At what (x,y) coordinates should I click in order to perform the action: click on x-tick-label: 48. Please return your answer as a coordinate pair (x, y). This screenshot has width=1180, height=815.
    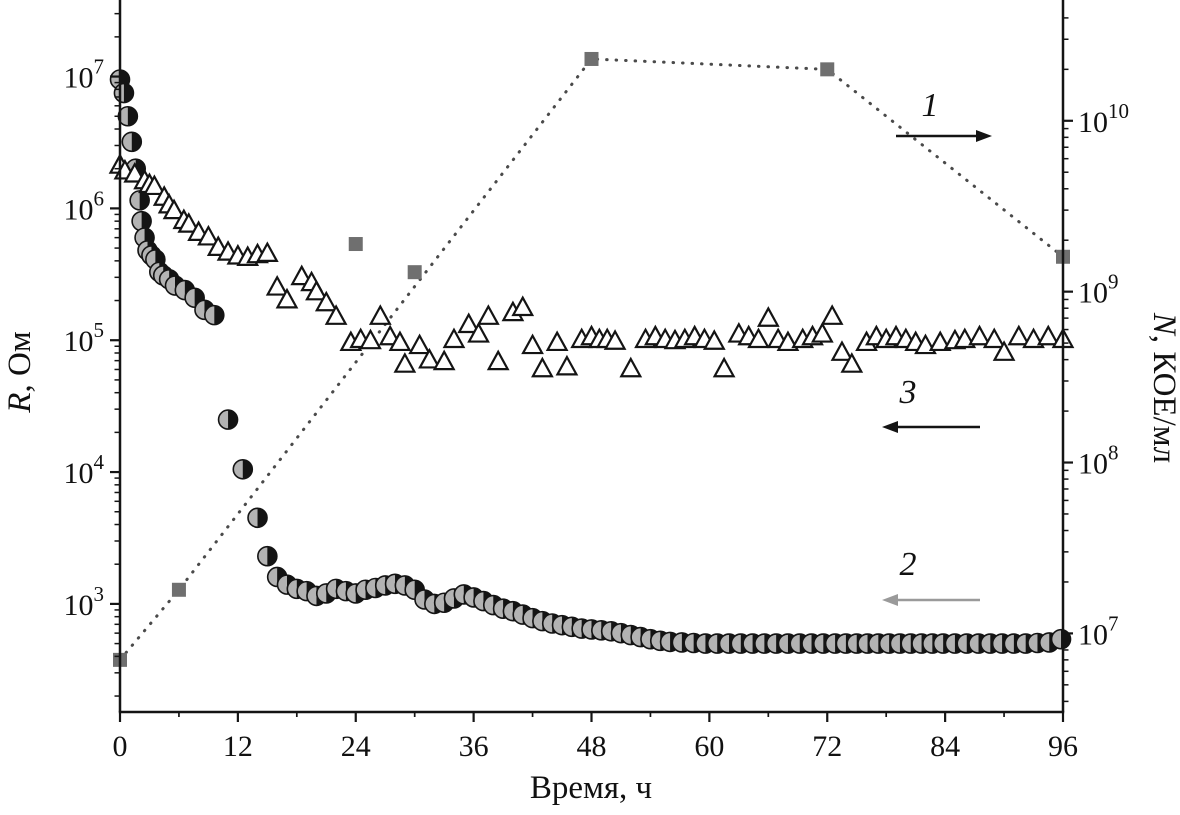
    Looking at the image, I should click on (592, 746).